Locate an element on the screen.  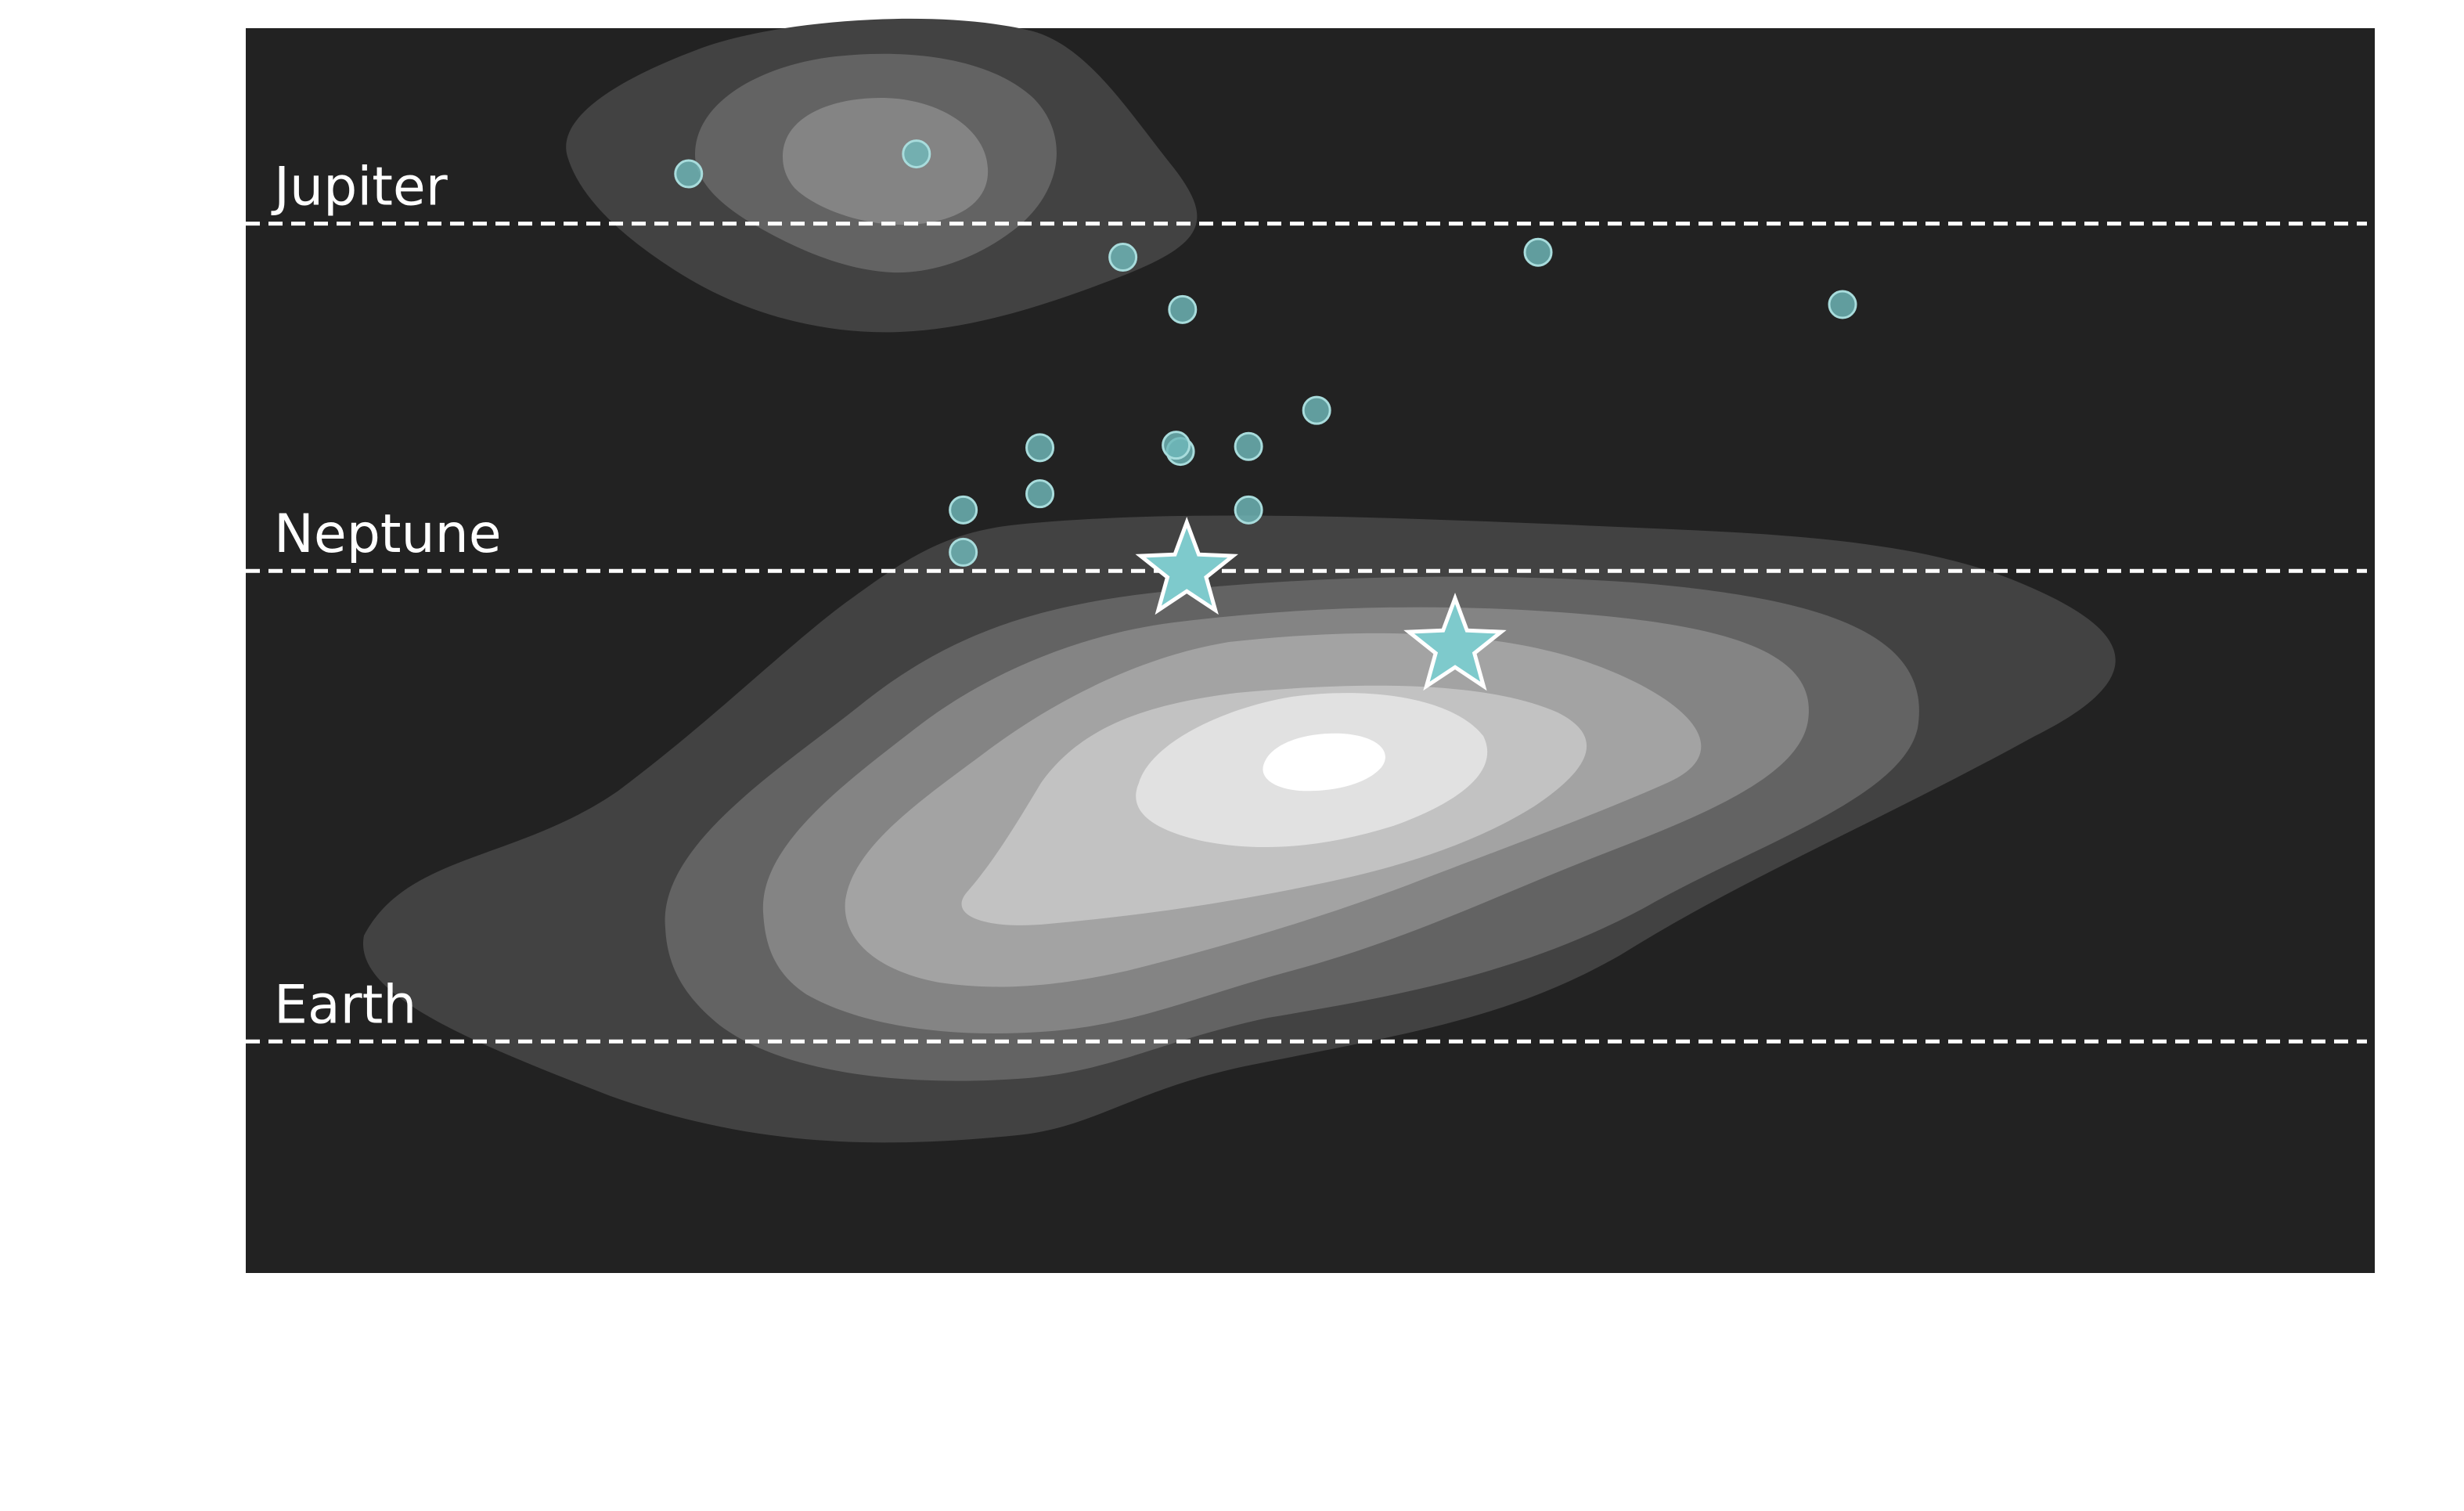
reference-label-earth: Earth is located at coordinates (345, 1005).